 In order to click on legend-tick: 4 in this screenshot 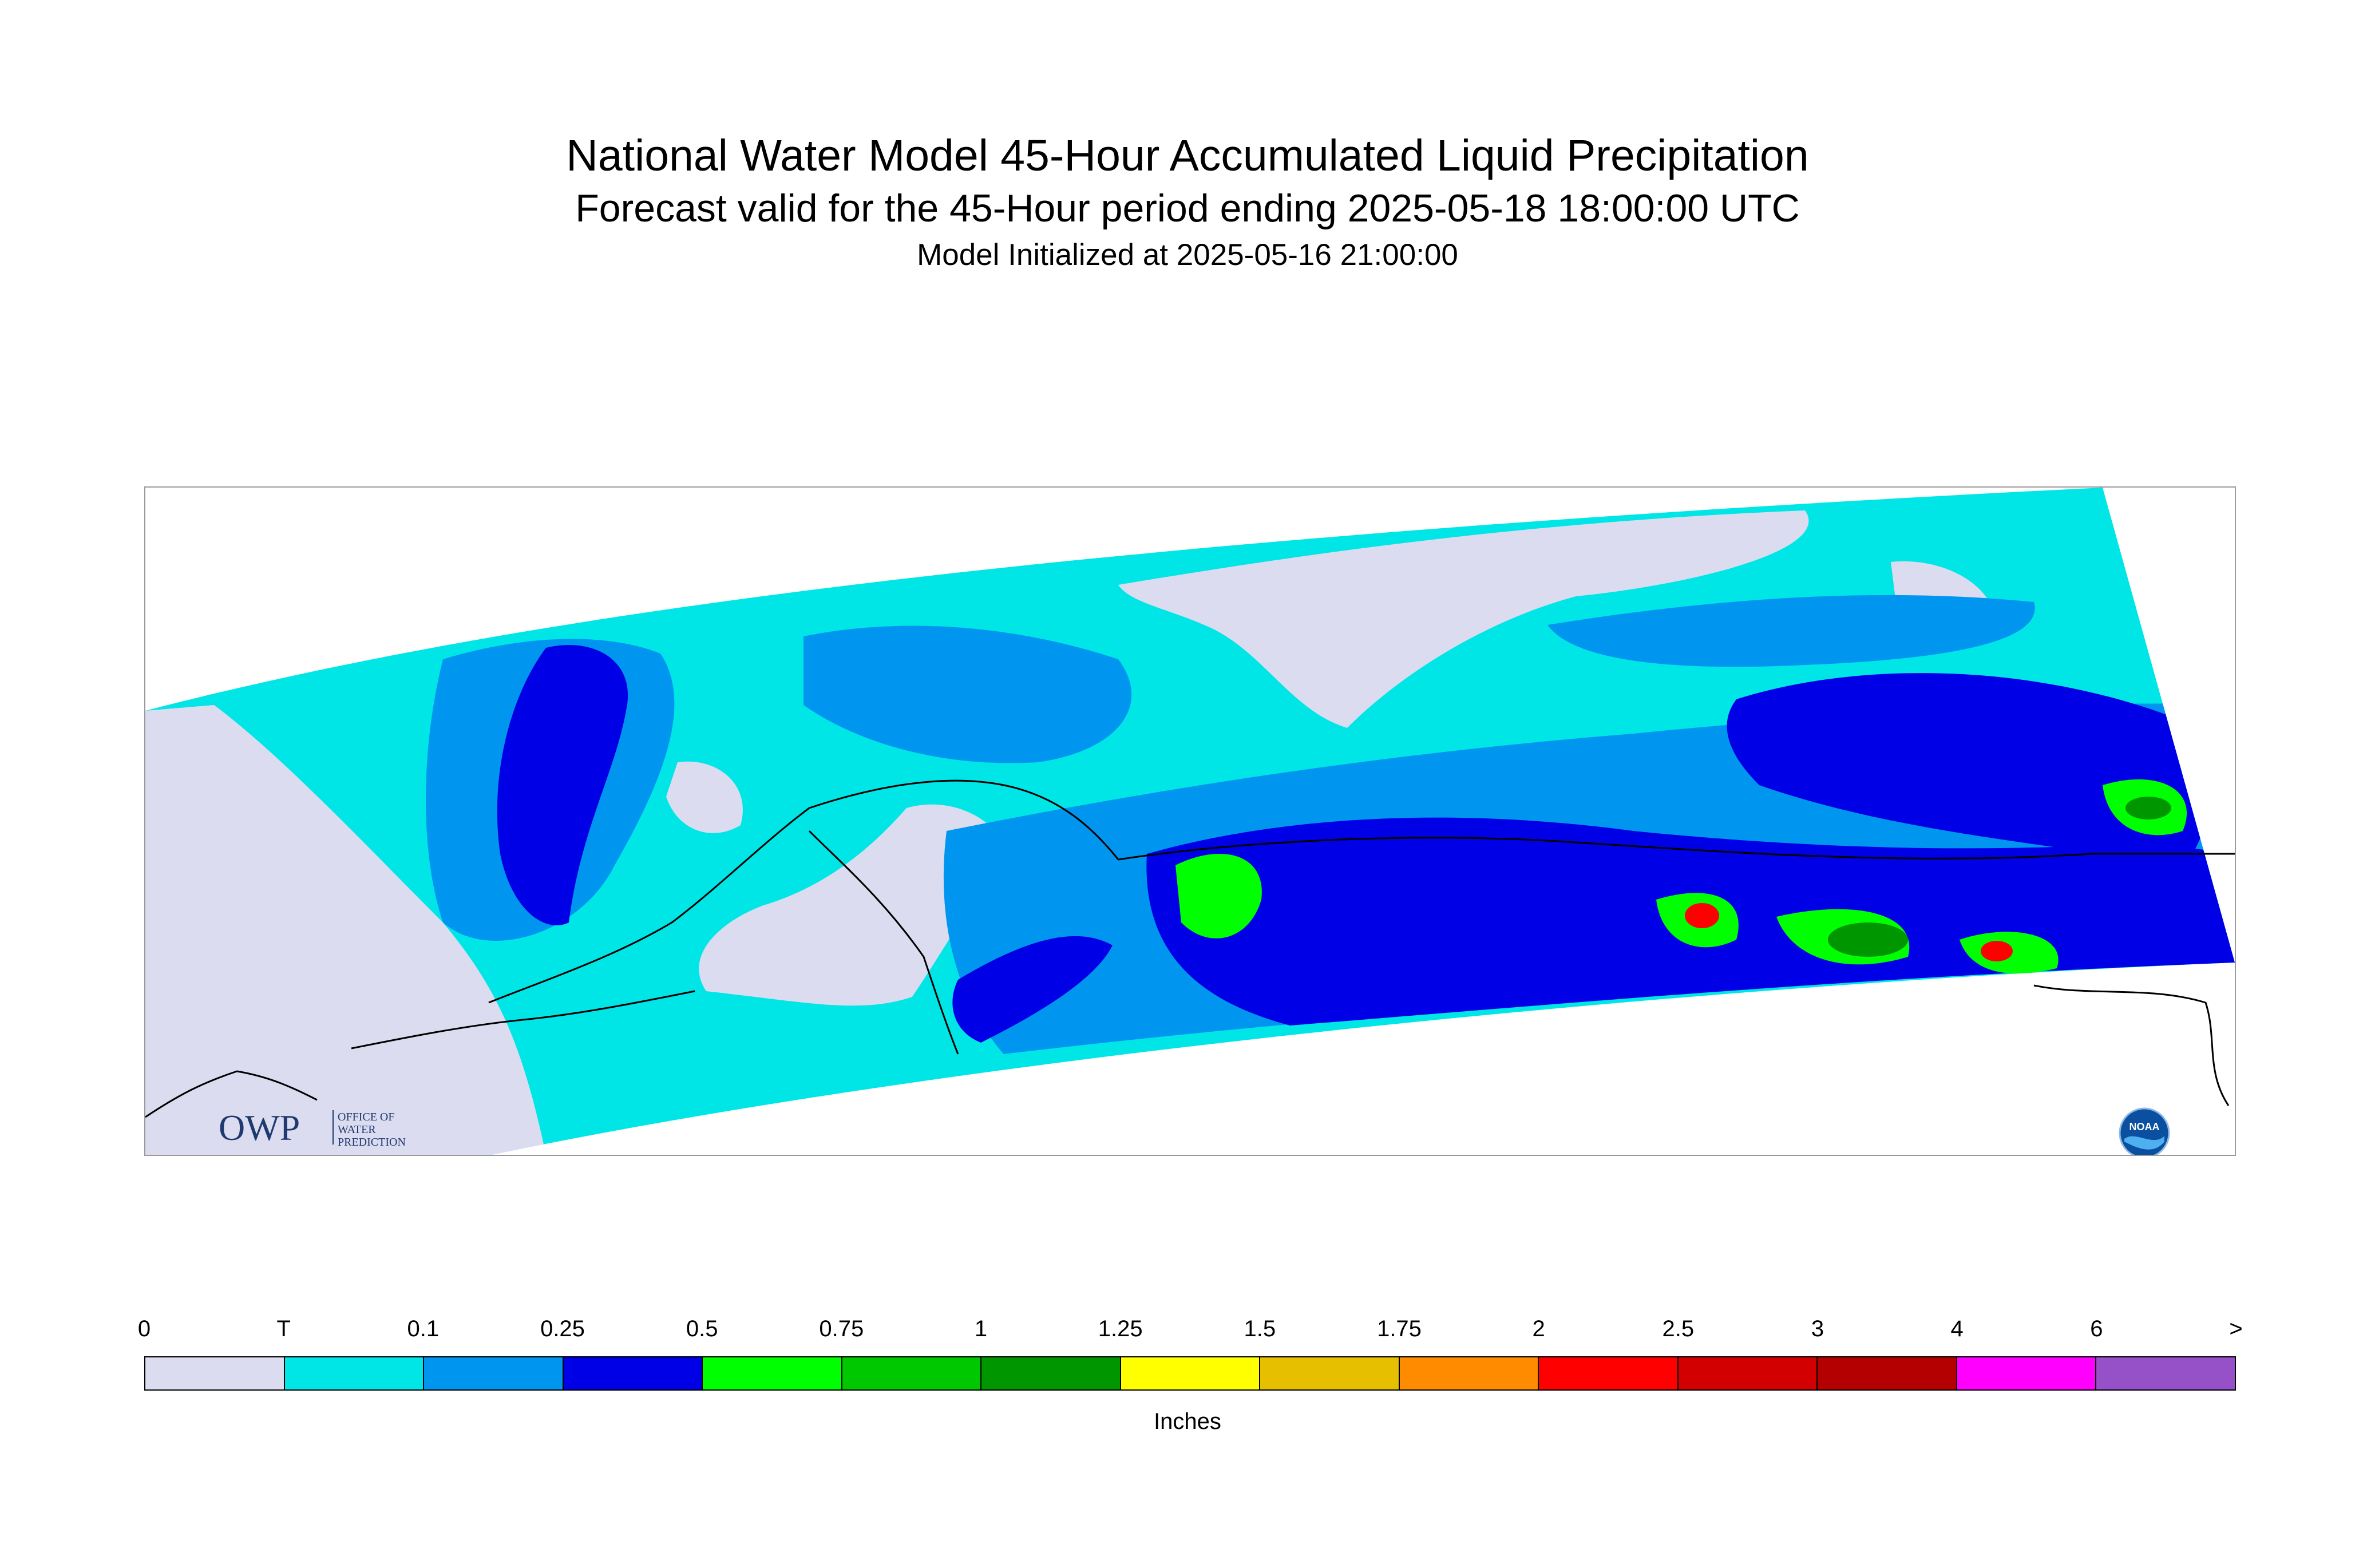, I will do `click(1957, 1328)`.